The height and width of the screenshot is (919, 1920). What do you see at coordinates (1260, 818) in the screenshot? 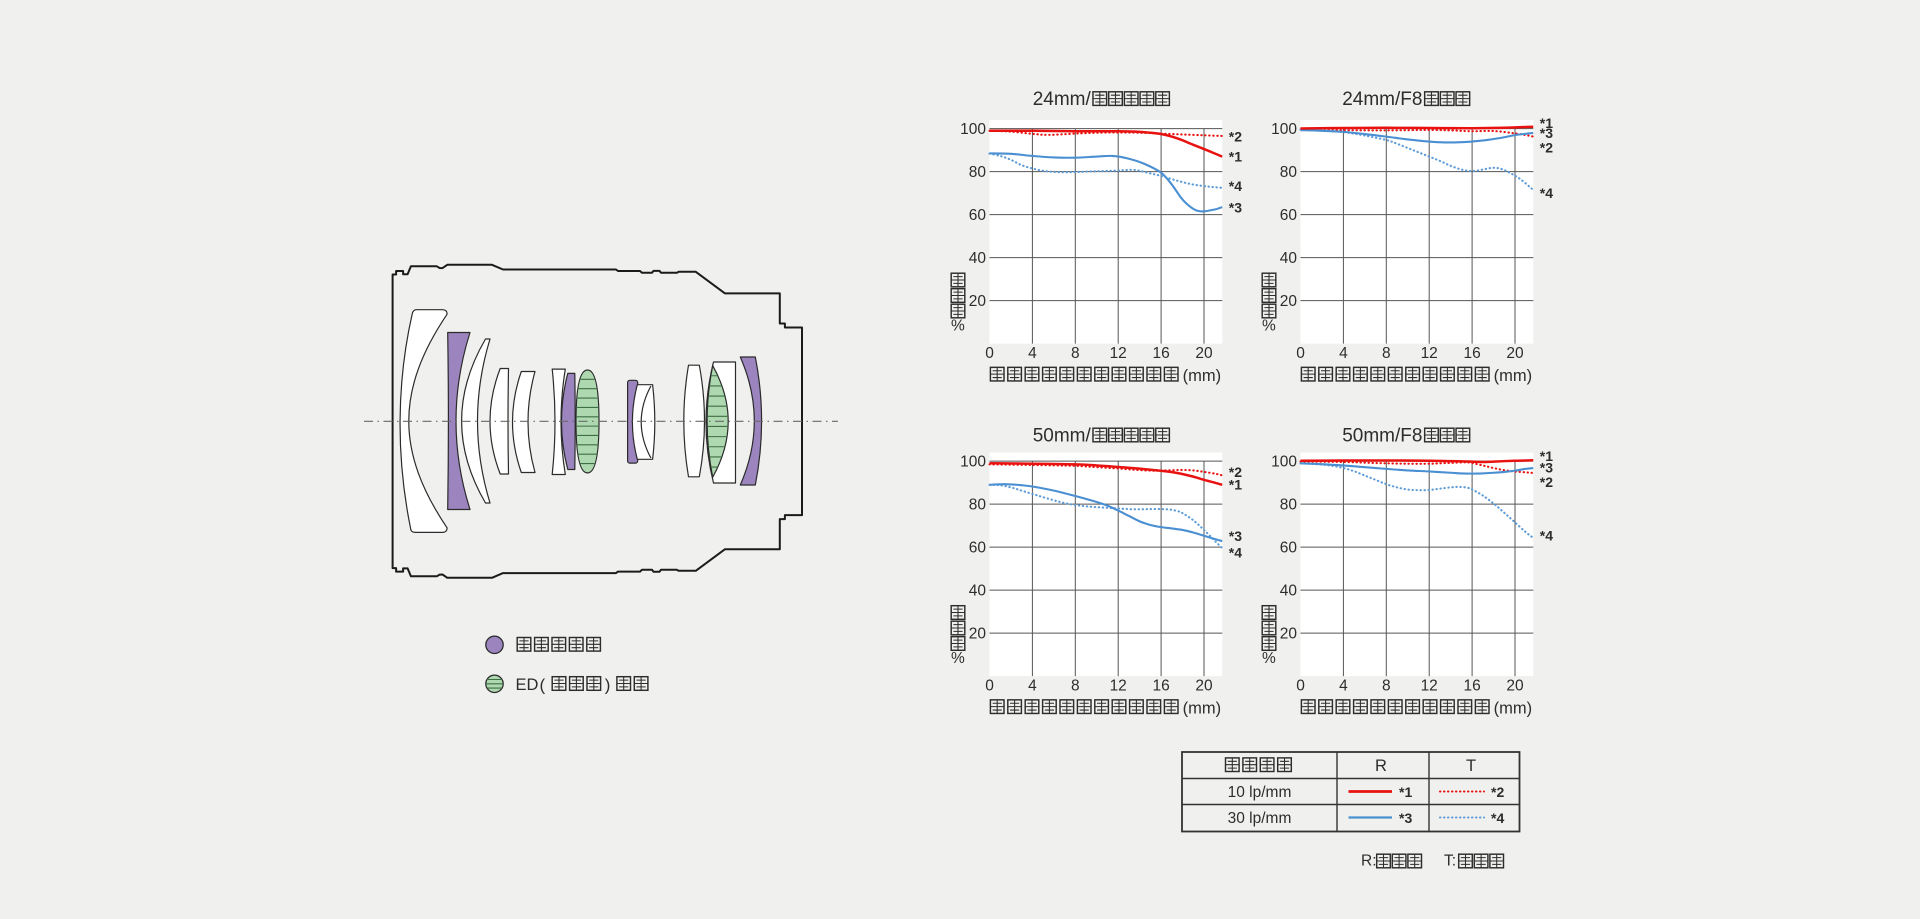
I see `svg-text: 30 lp/mm` at bounding box center [1260, 818].